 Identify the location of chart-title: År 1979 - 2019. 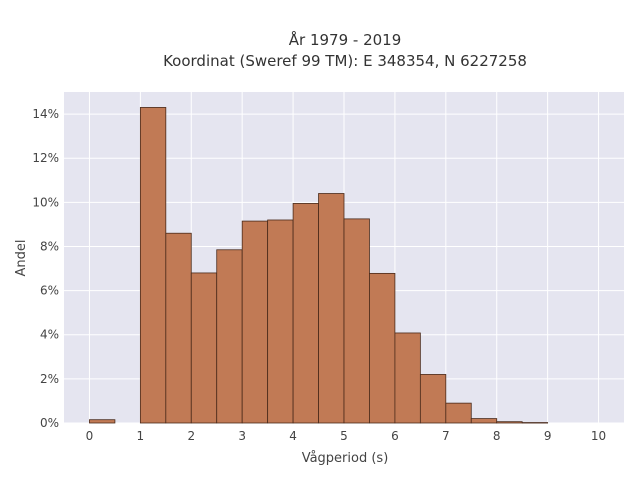
(345, 39).